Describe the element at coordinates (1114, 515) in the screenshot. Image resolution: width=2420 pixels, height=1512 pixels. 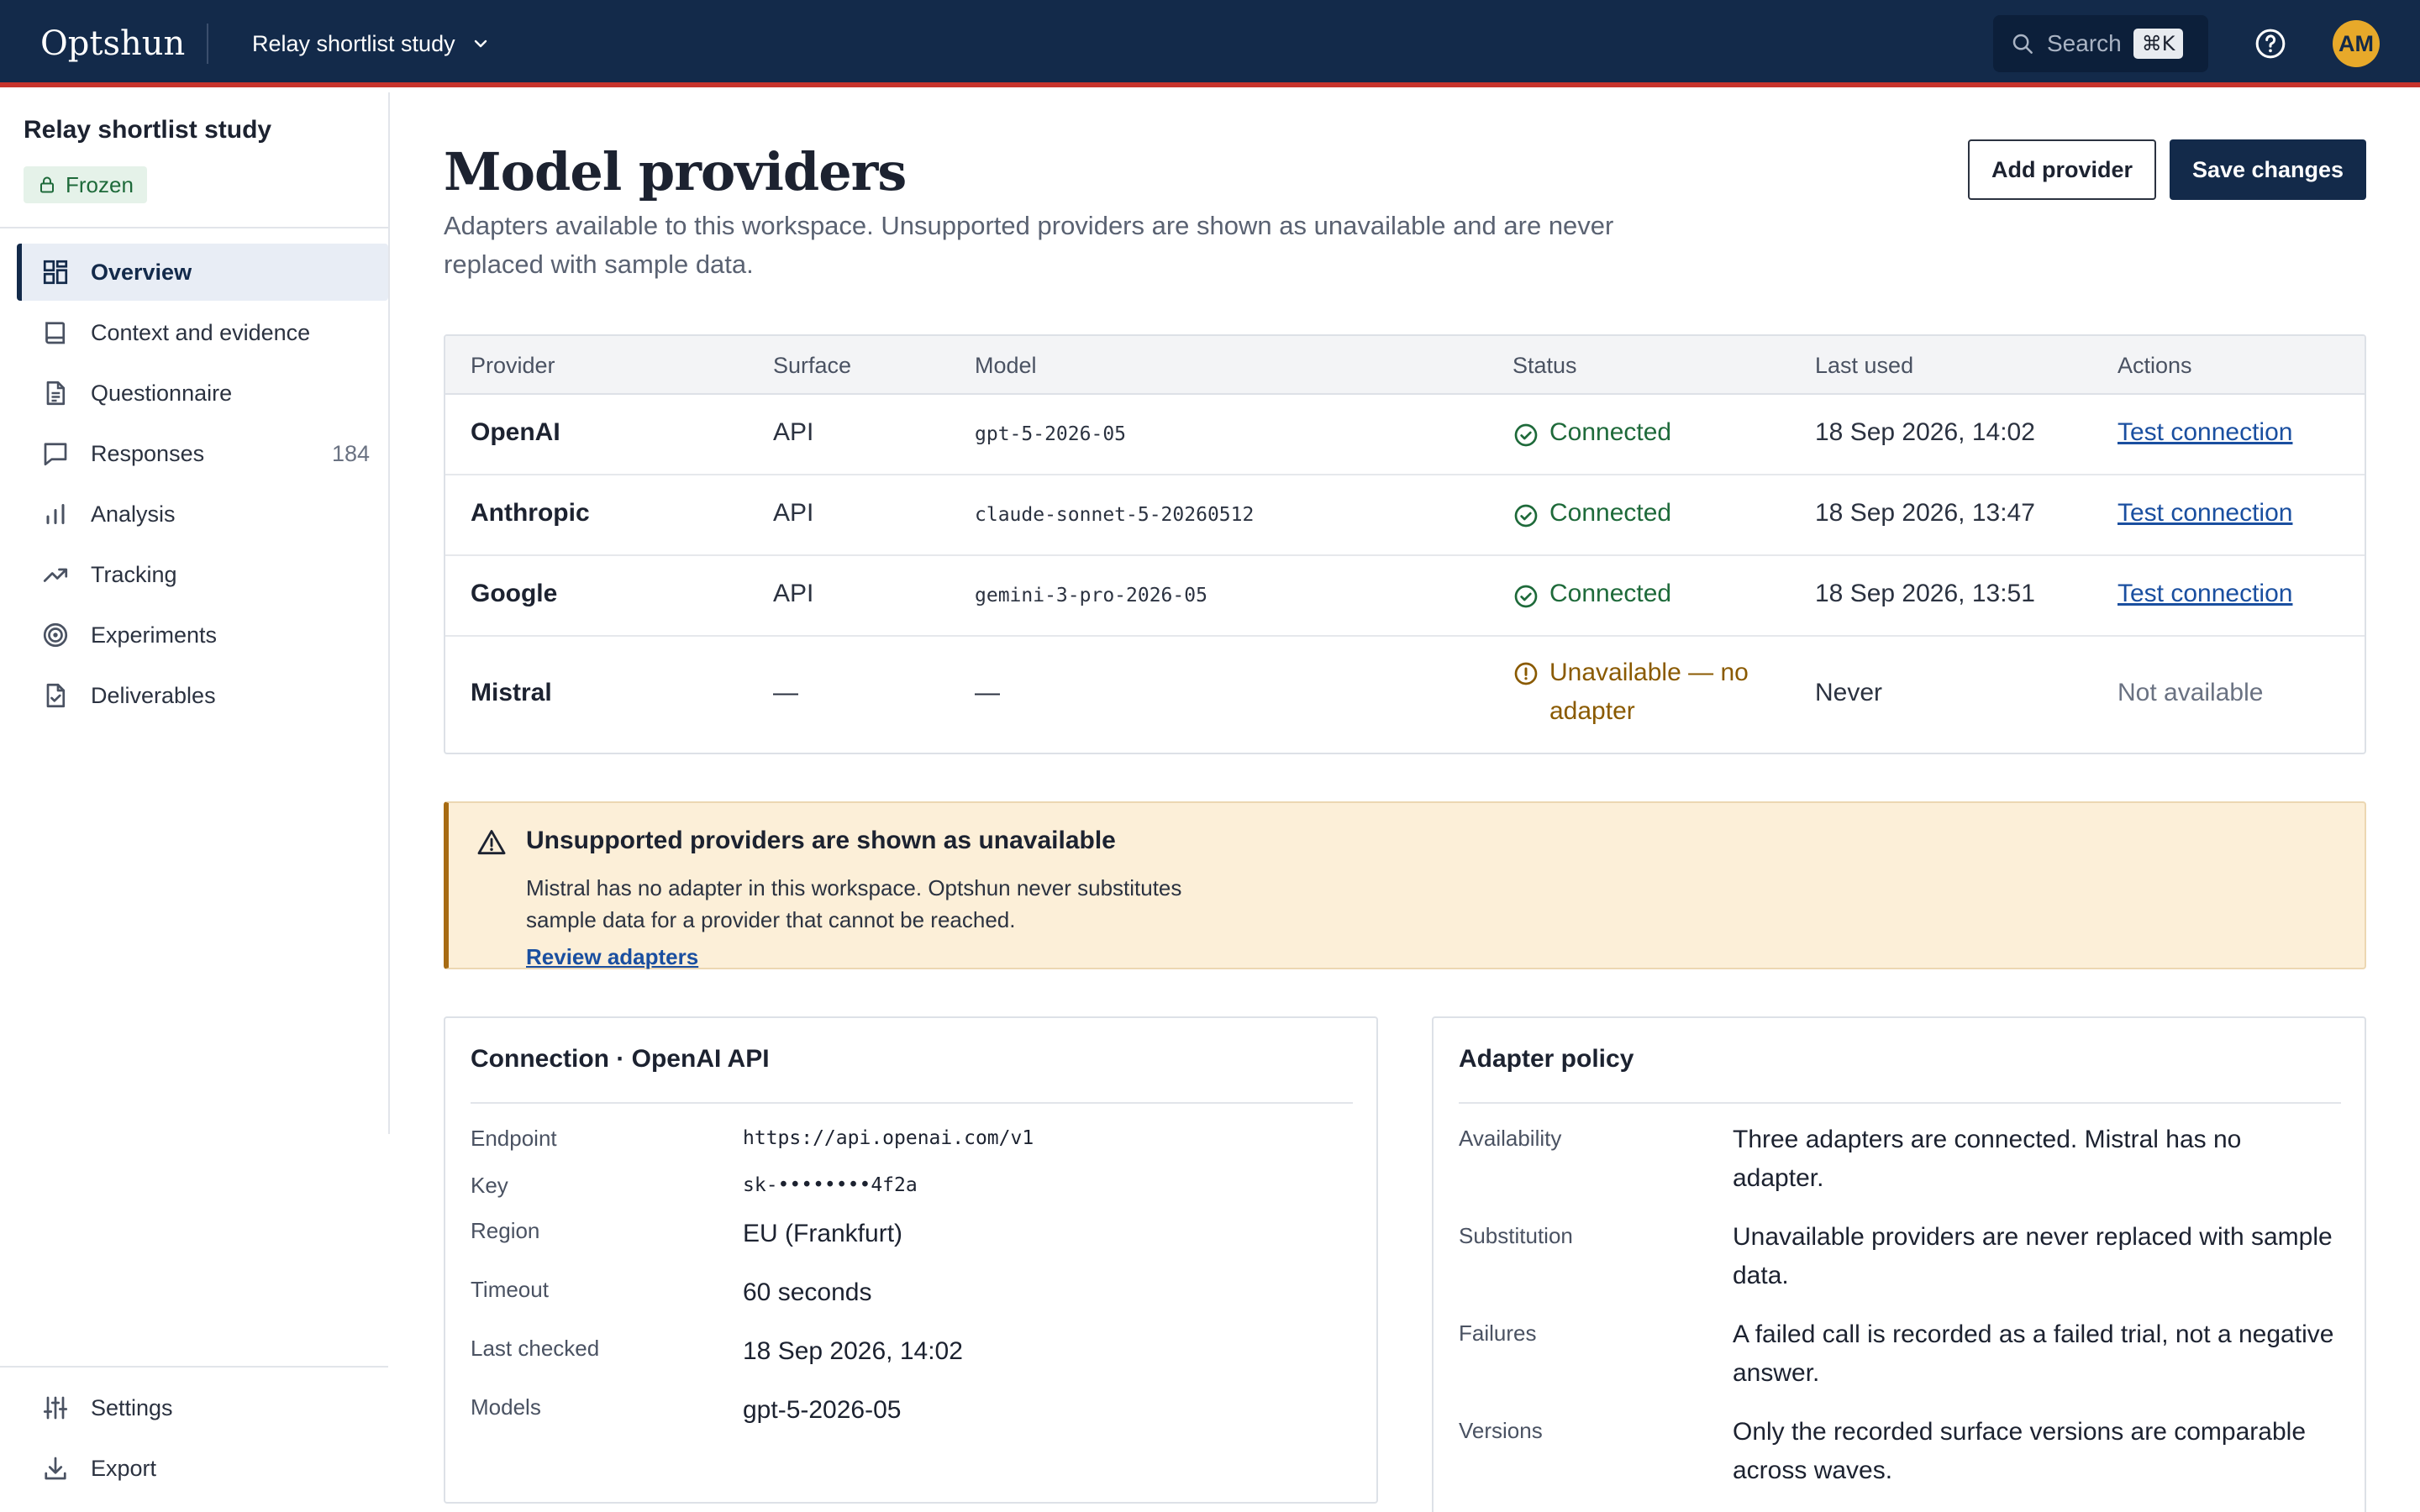
I see `model-cell: claude-sonnet-5-20260512` at that location.